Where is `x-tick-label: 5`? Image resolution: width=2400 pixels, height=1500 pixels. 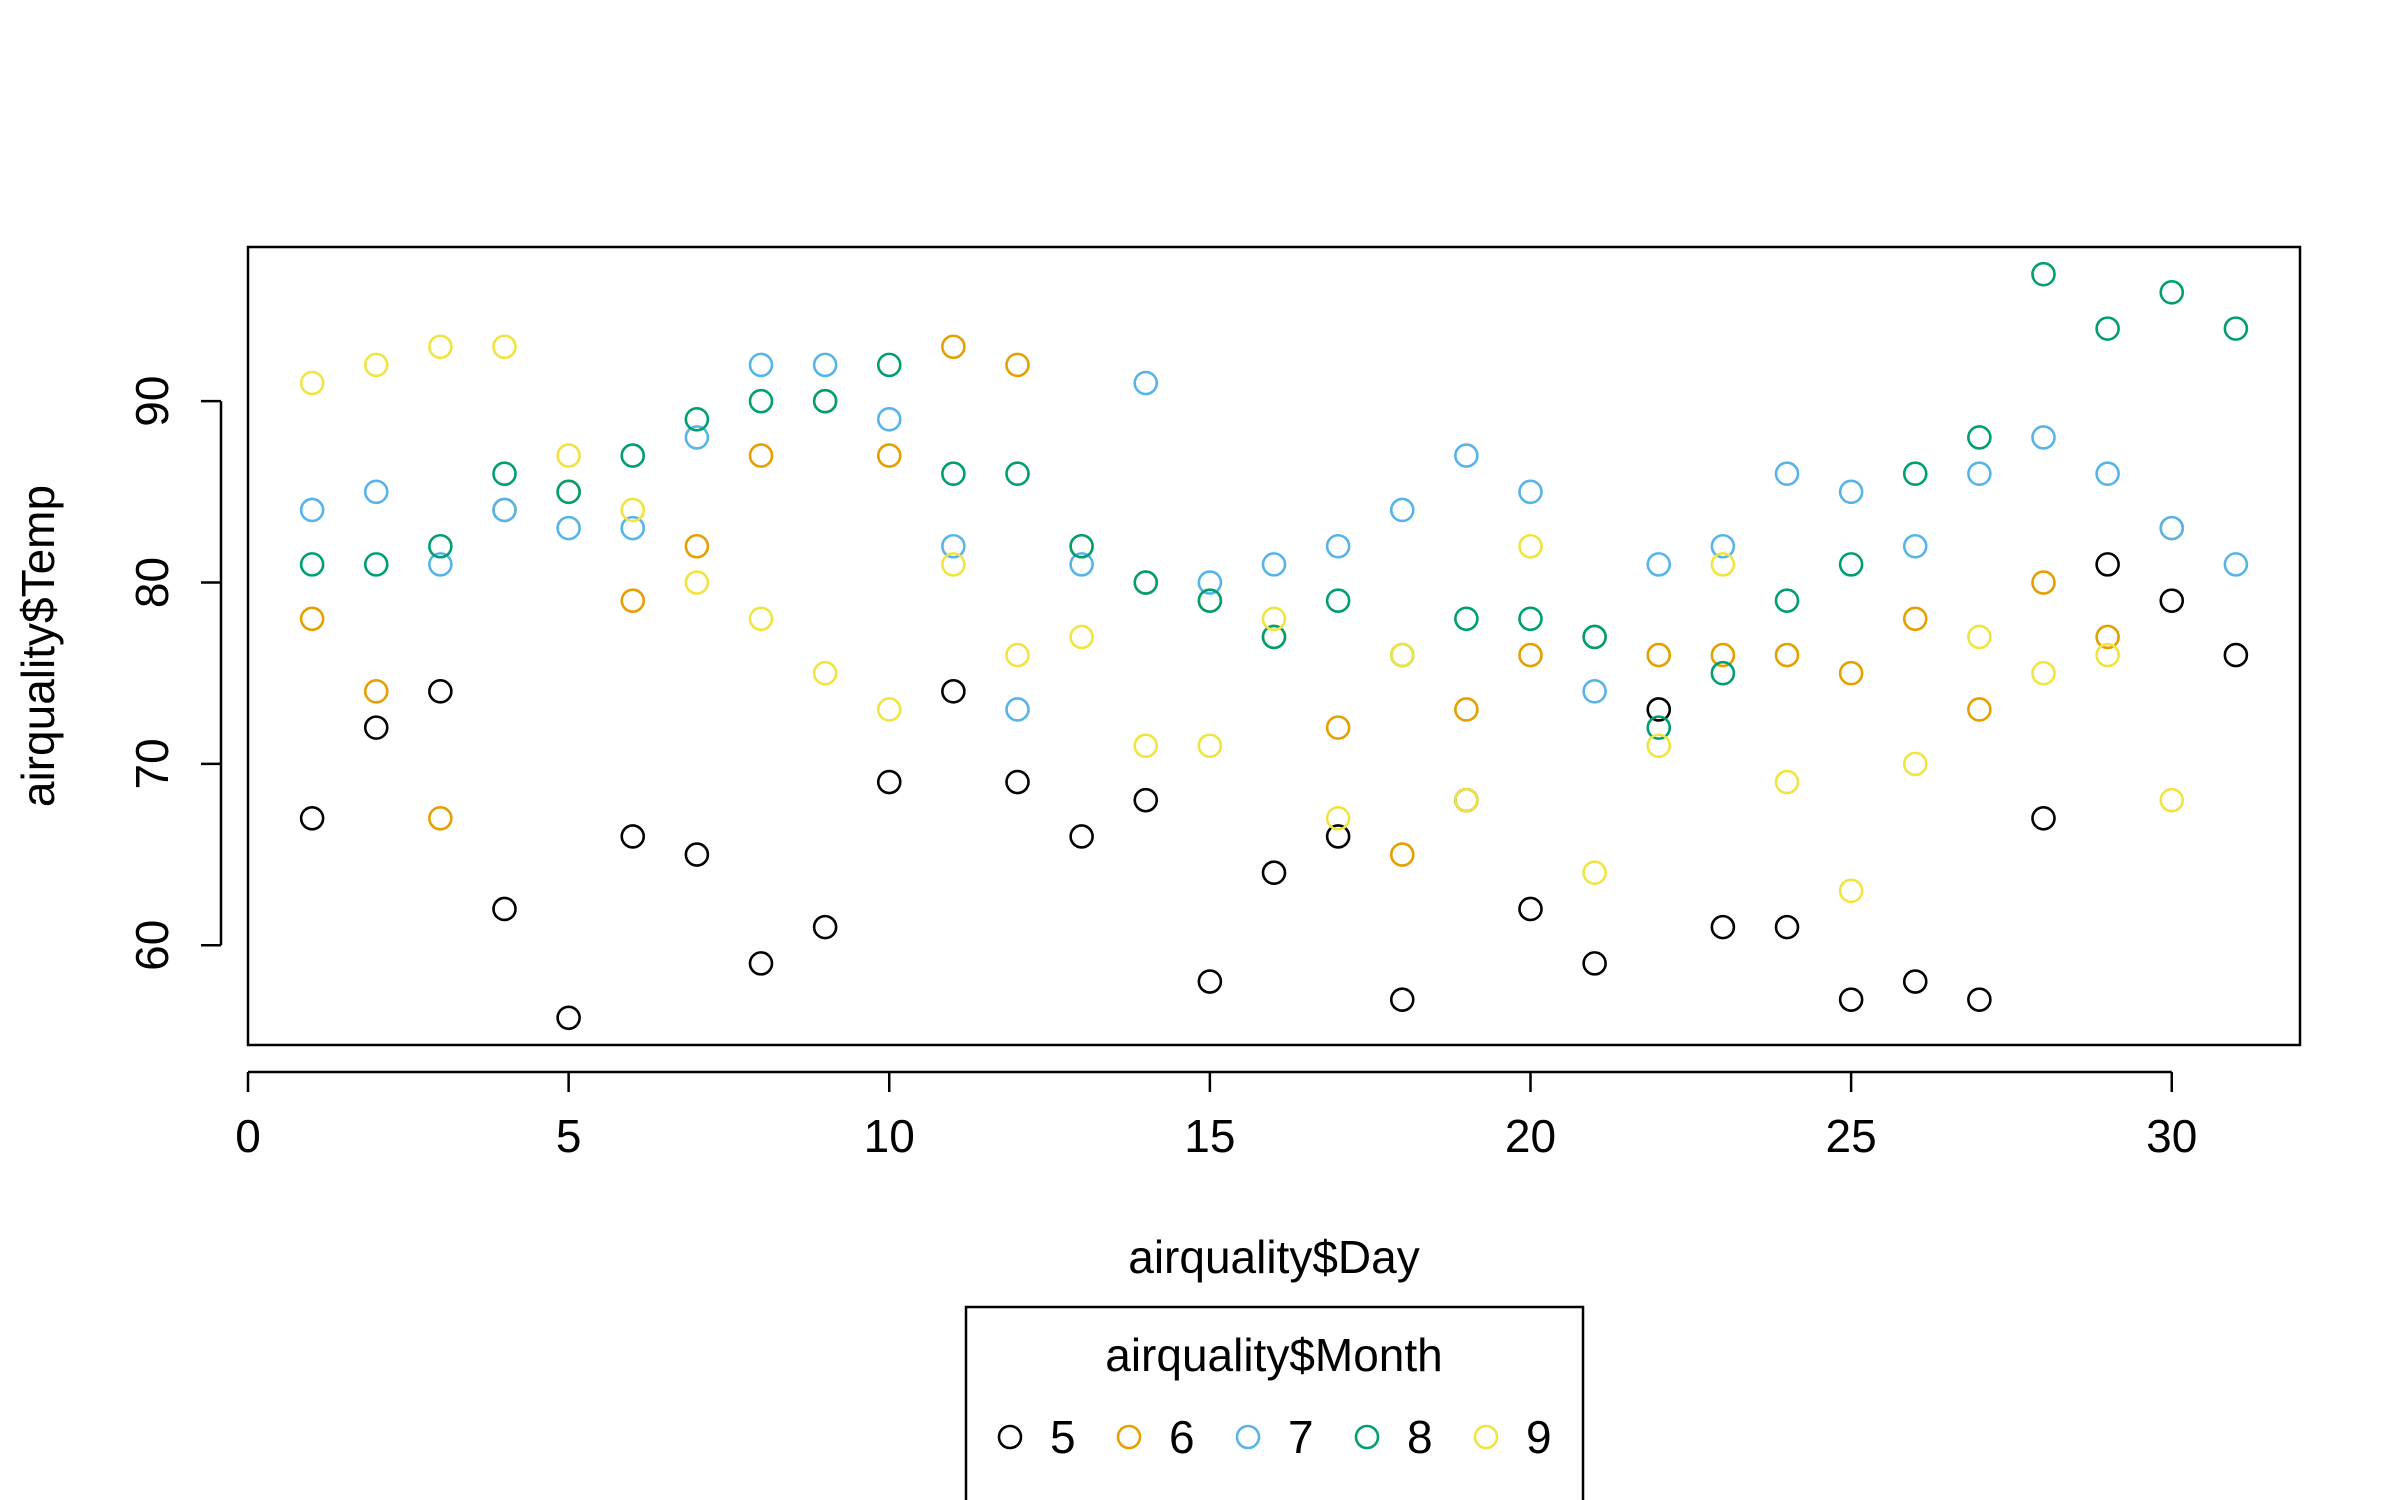 x-tick-label: 5 is located at coordinates (569, 1136).